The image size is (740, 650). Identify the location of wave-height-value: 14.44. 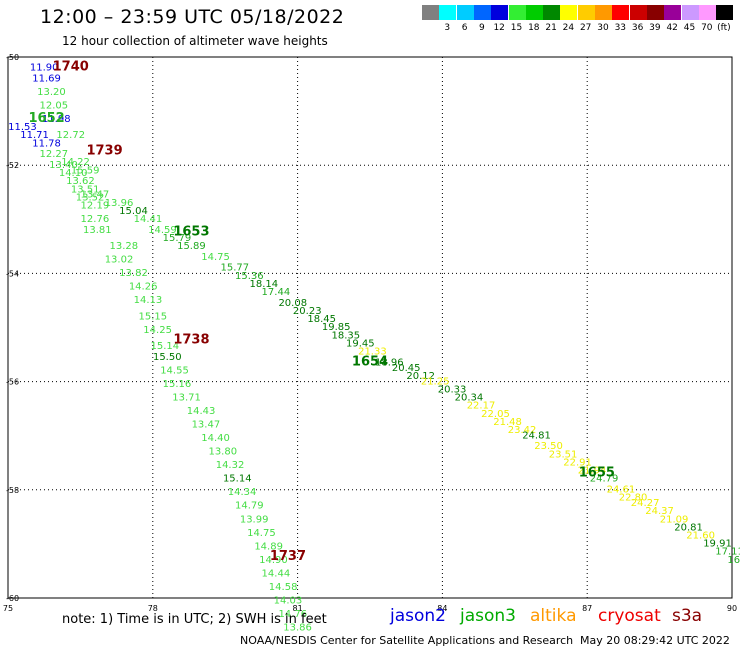
(276, 573).